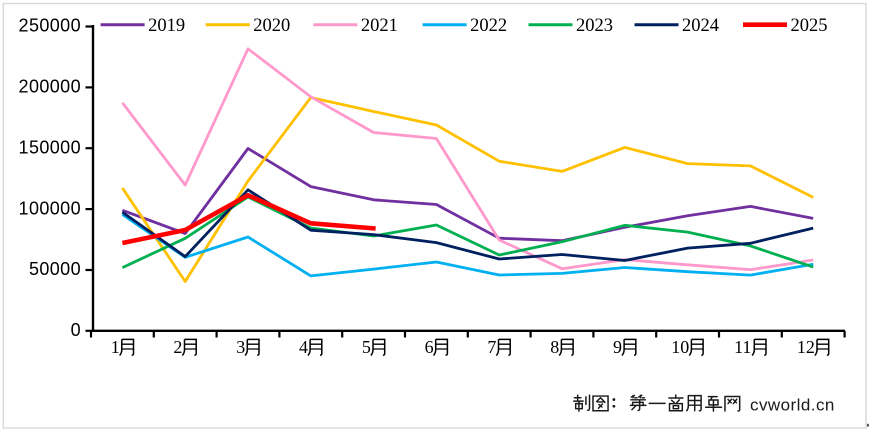 This screenshot has width=869, height=432. I want to click on svg-text: 4, so click(303, 347).